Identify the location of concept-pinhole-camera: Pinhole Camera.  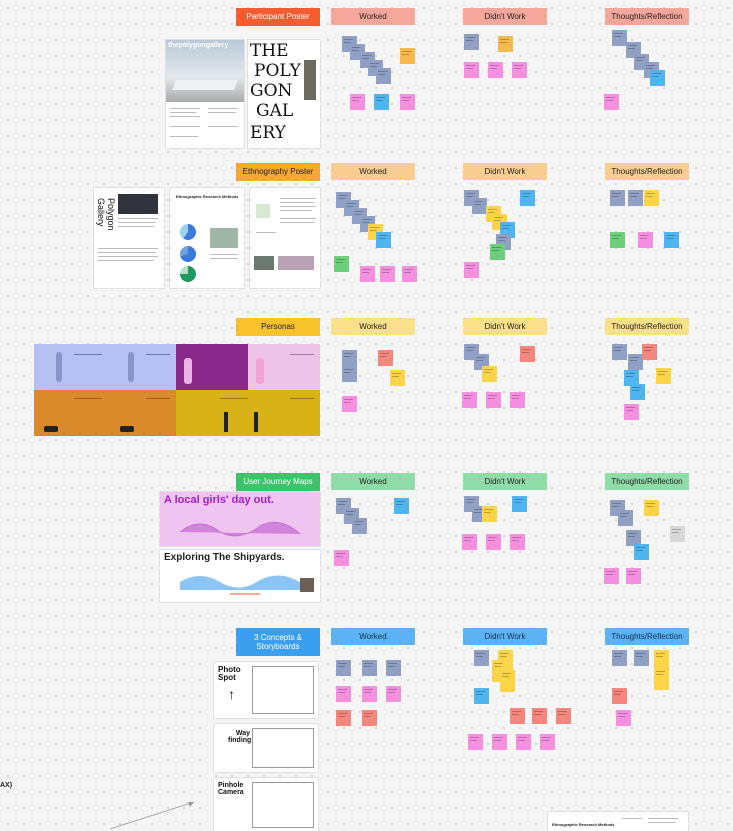
(266, 804).